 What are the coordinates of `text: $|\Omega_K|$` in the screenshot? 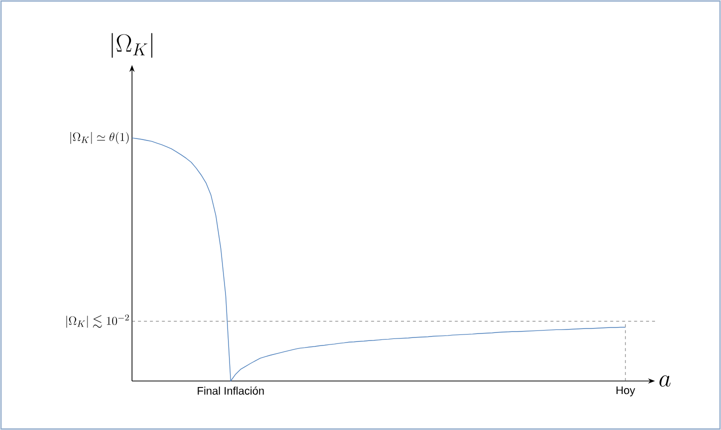 It's located at (132, 45).